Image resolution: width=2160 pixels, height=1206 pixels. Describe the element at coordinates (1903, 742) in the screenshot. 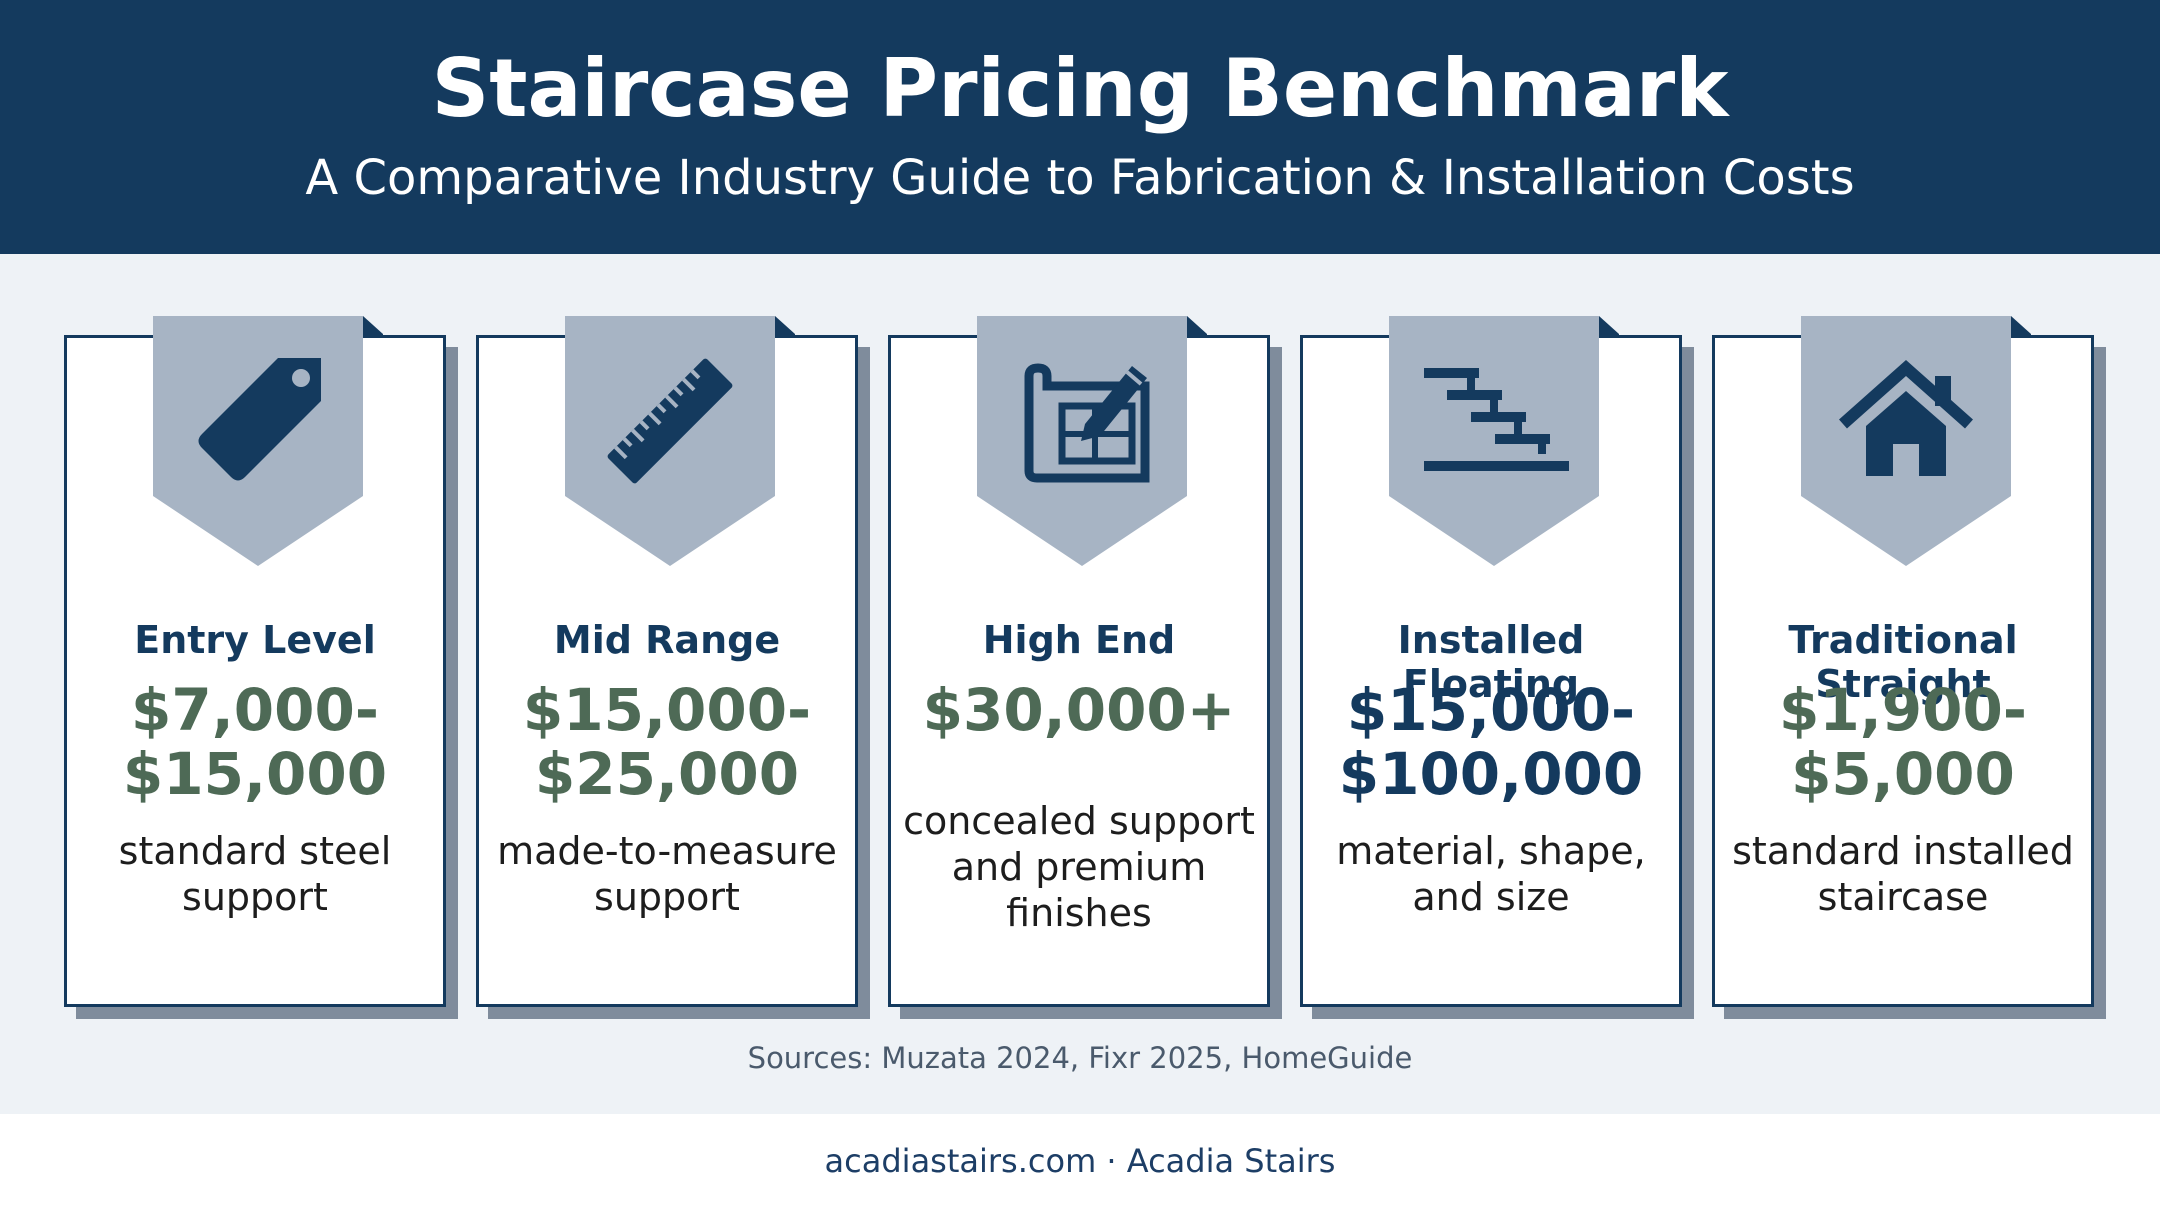

I see `card-price: $1,900- $5,000` at that location.